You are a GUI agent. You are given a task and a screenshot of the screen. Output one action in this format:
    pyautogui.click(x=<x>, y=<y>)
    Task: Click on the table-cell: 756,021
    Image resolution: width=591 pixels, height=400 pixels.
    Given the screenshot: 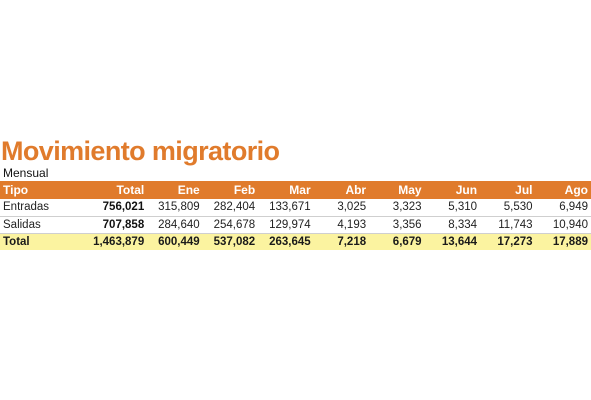 What is the action you would take?
    pyautogui.click(x=123, y=207)
    